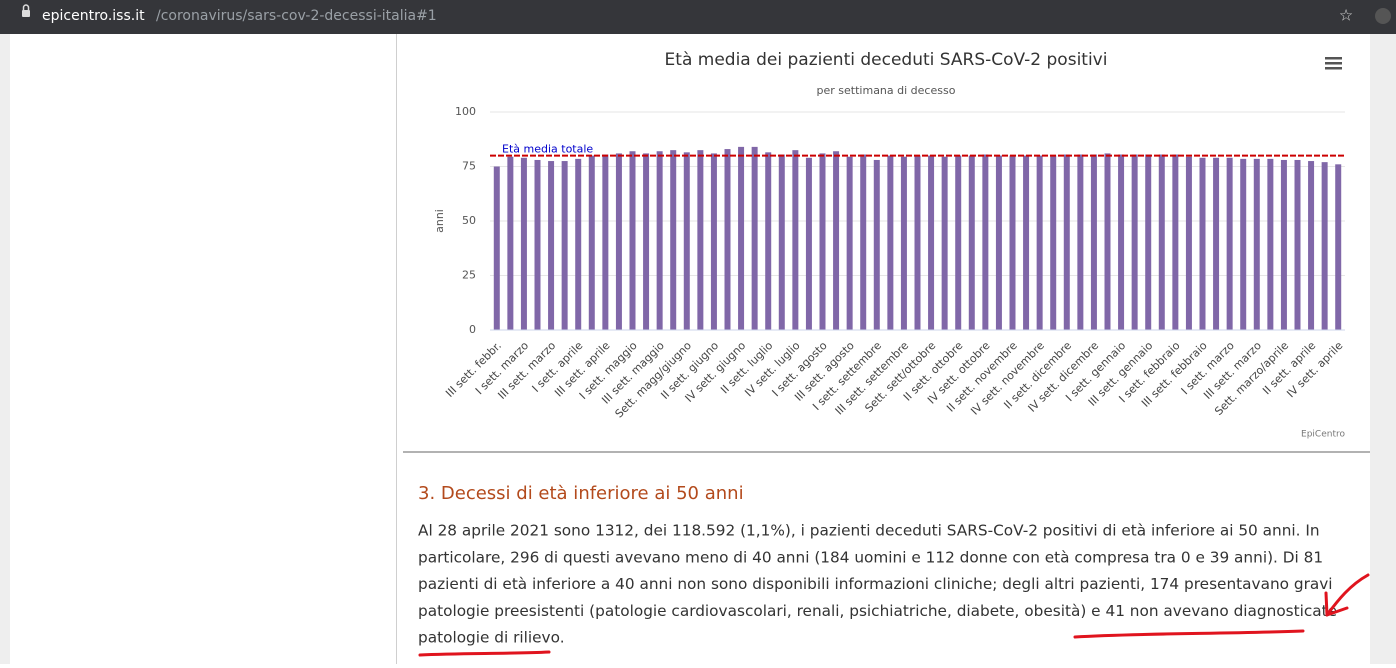 The height and width of the screenshot is (668, 1396). Describe the element at coordinates (1383, 16) in the screenshot. I see `profile-icon` at that location.